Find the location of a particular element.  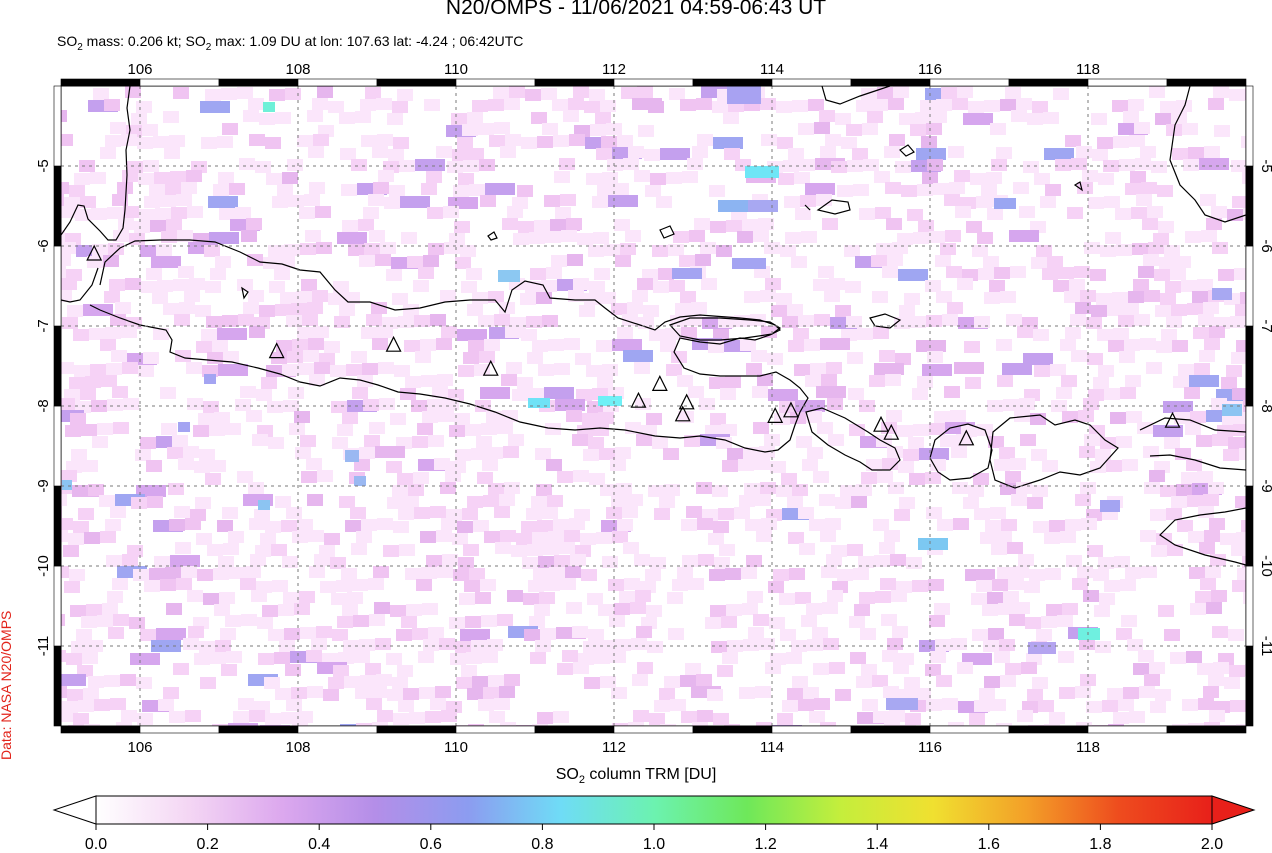

colorbar-tick-label: 0.4 is located at coordinates (319, 844).